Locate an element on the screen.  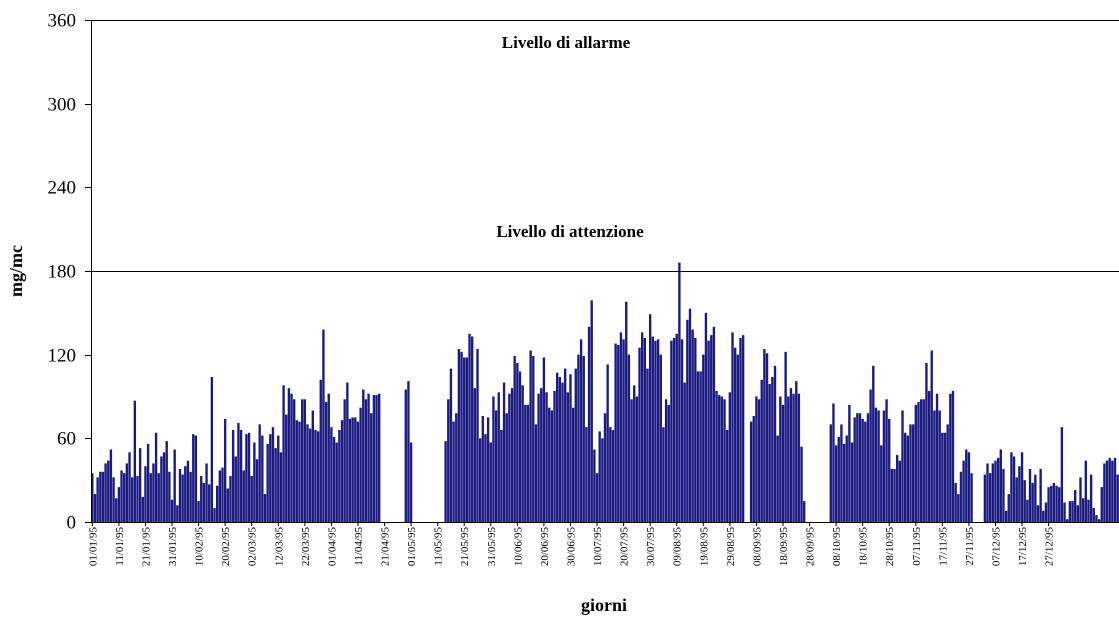
x-tick-label: 20/02/95 is located at coordinates (226, 547).